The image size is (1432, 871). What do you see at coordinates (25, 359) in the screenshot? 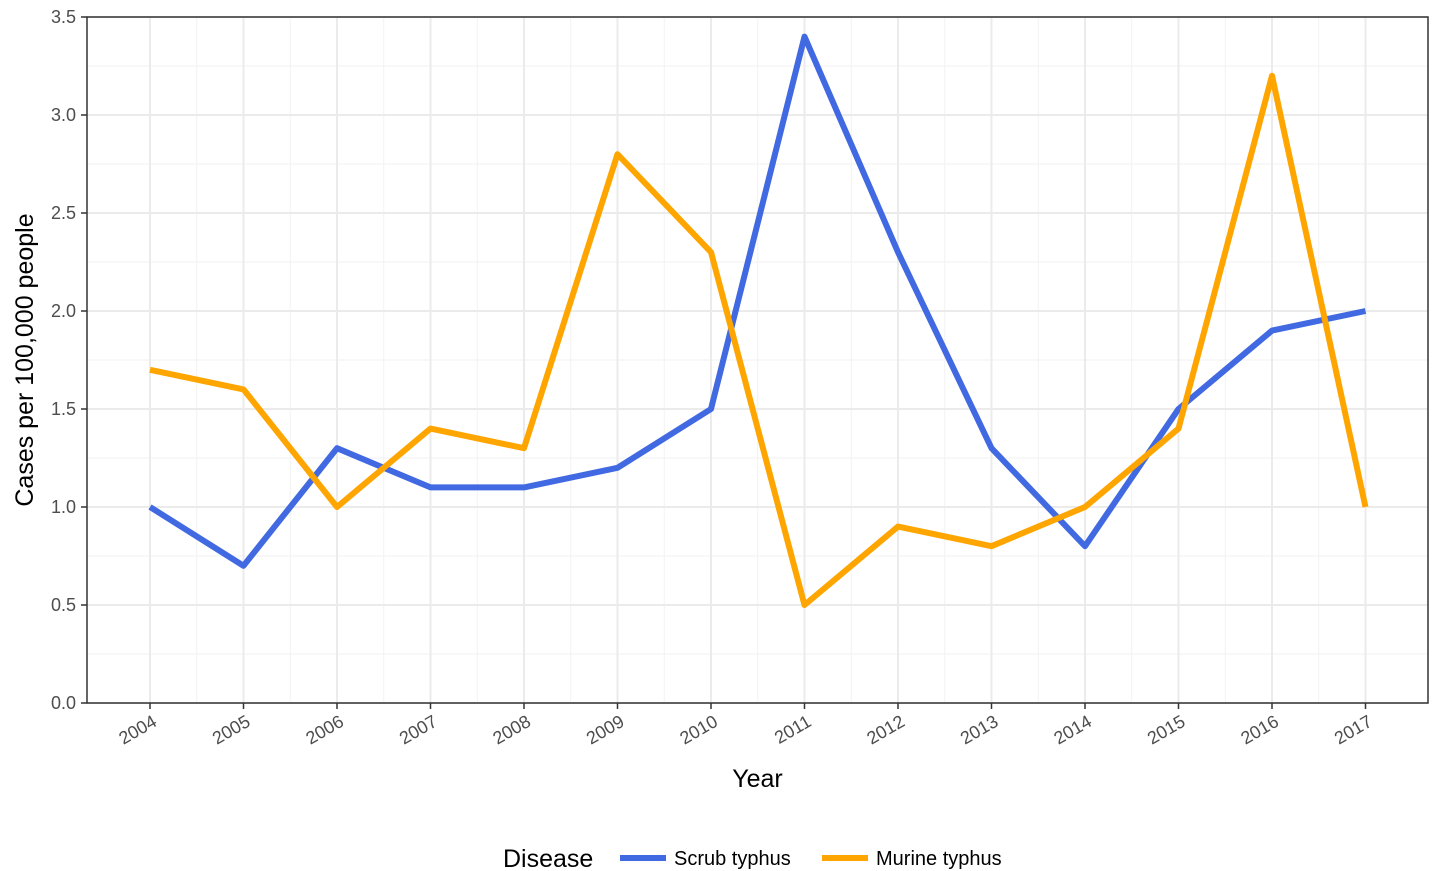
I see `y-axis-title: Cases per 100,000 people` at bounding box center [25, 359].